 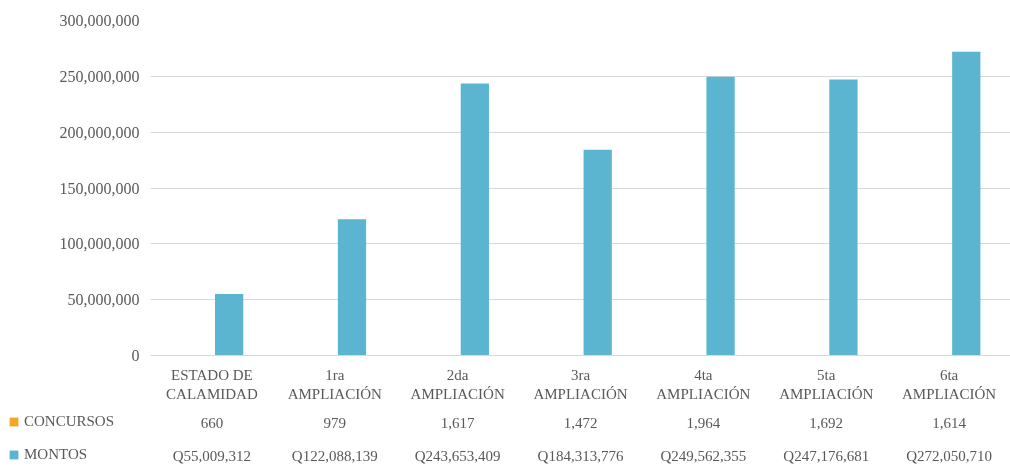 I want to click on data-label: 1,692, so click(x=826, y=422).